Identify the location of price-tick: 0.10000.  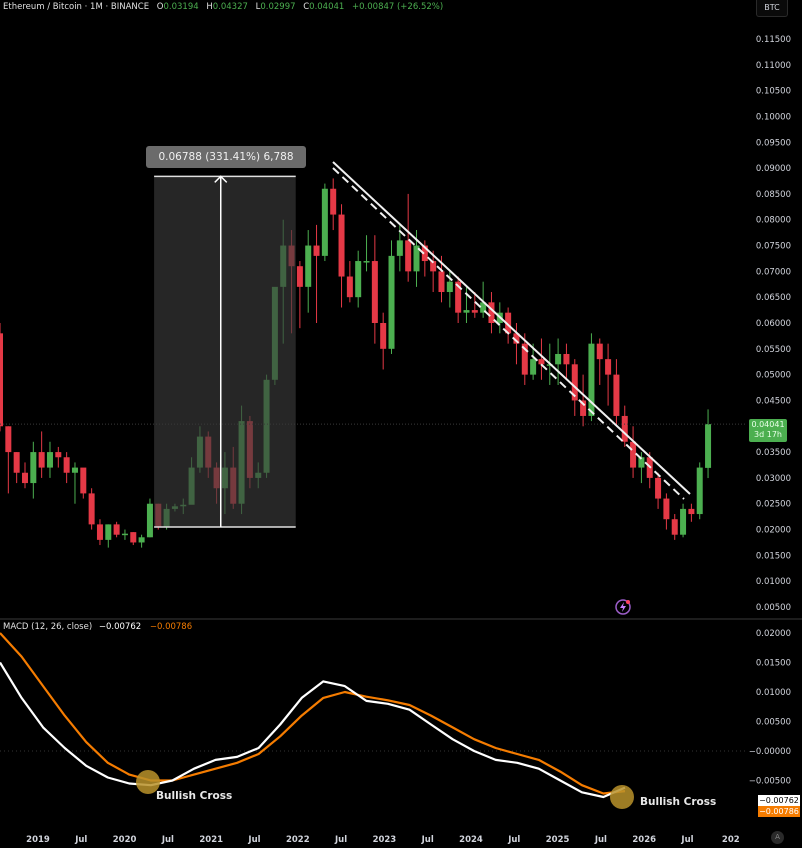
(773, 117).